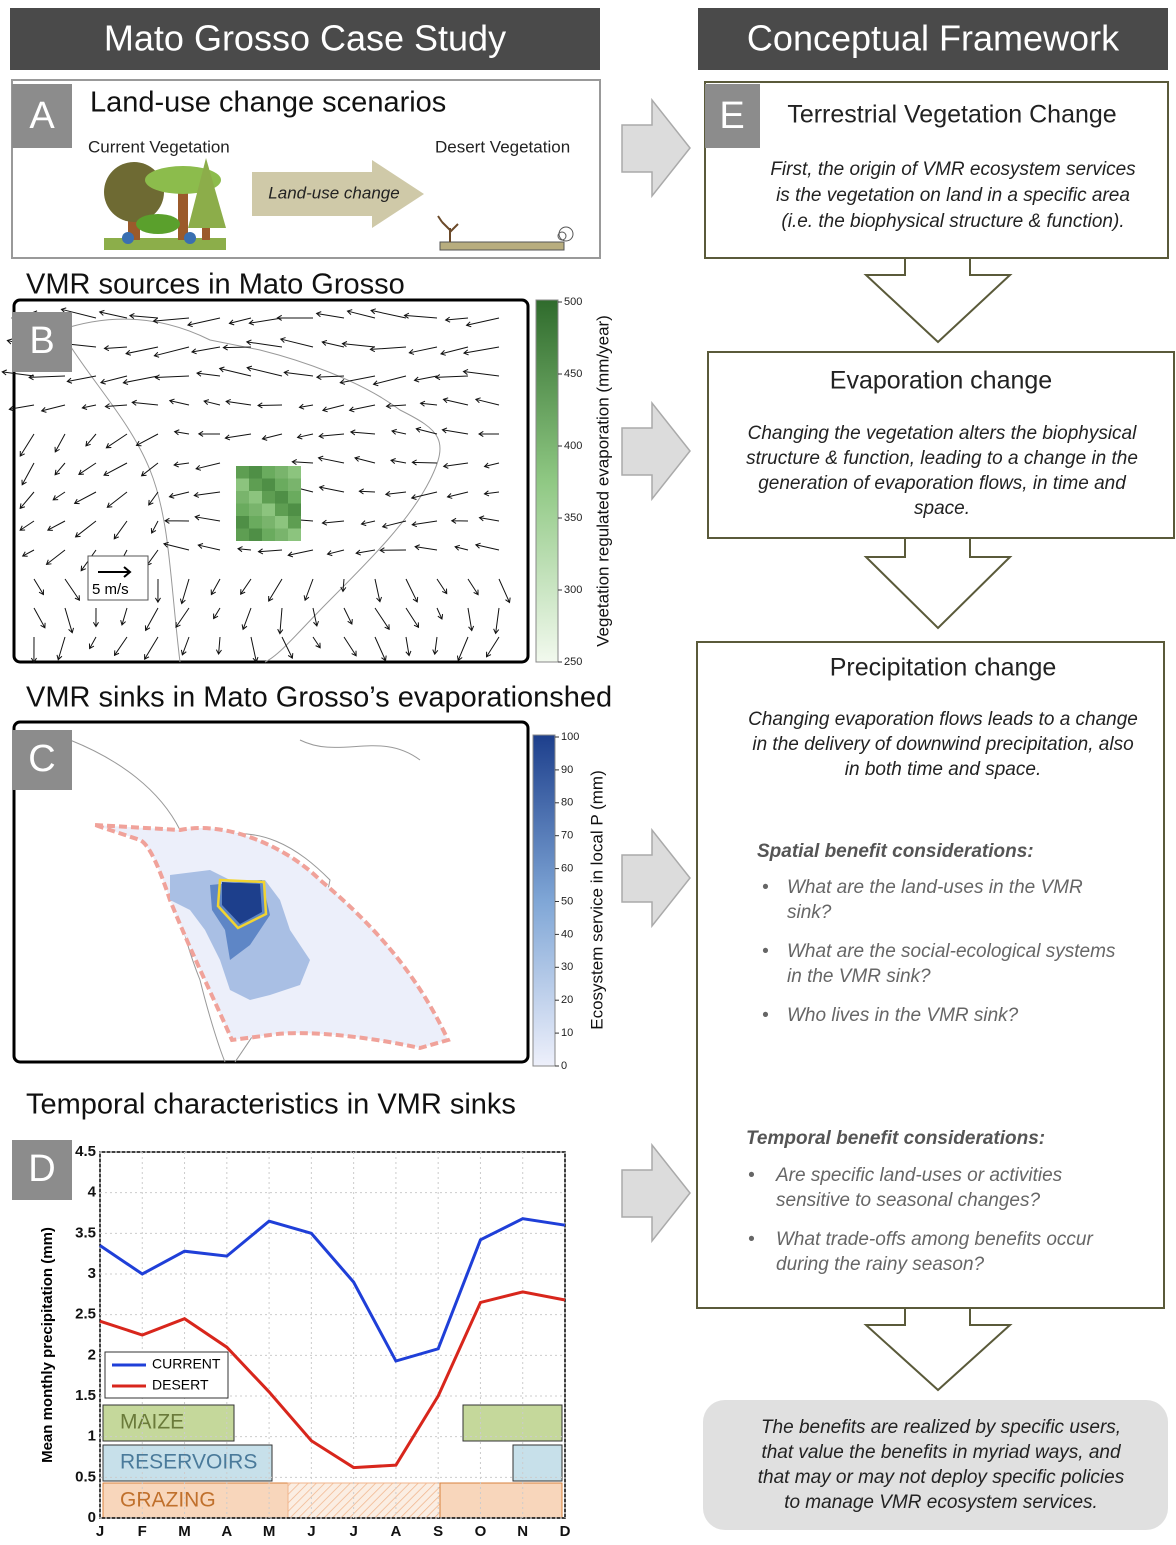 The image size is (1176, 1545). I want to click on colorbar, so click(544, 900).